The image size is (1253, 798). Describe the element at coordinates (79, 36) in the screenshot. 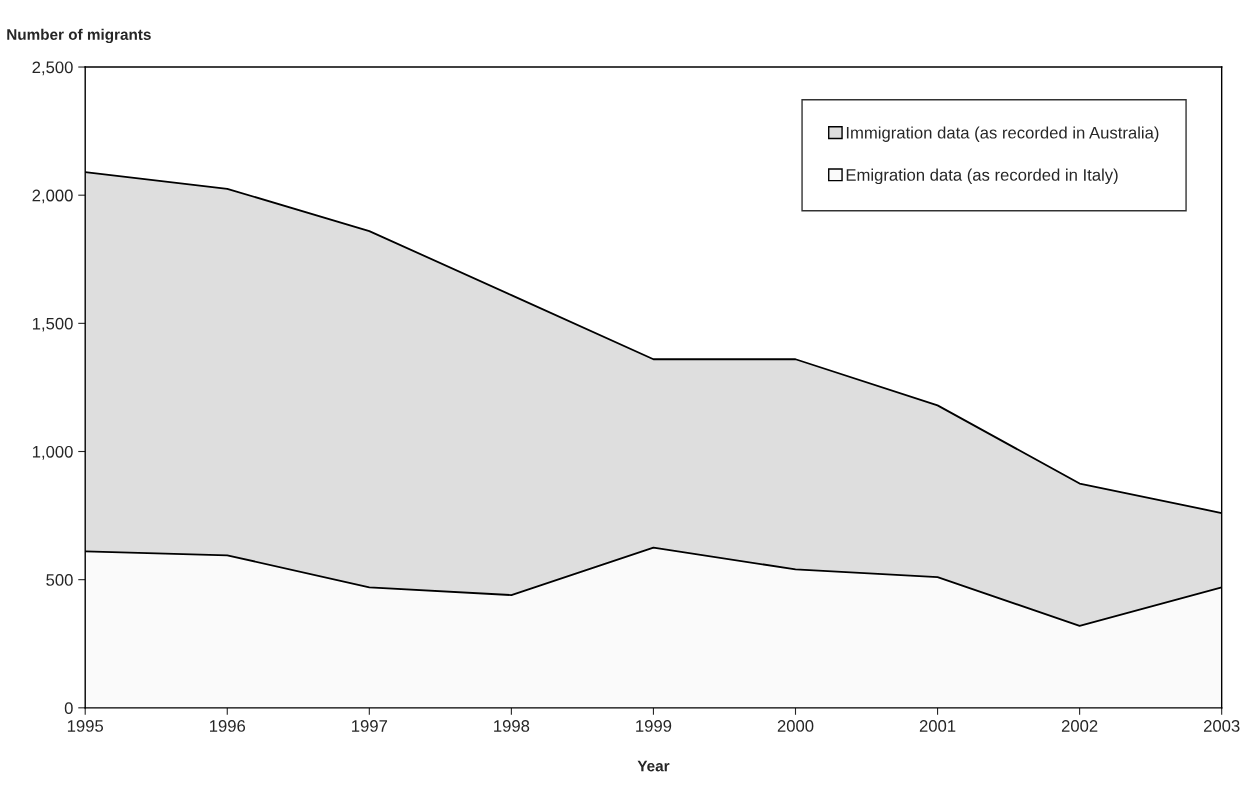

I see `chart-title: Number of migrants` at that location.